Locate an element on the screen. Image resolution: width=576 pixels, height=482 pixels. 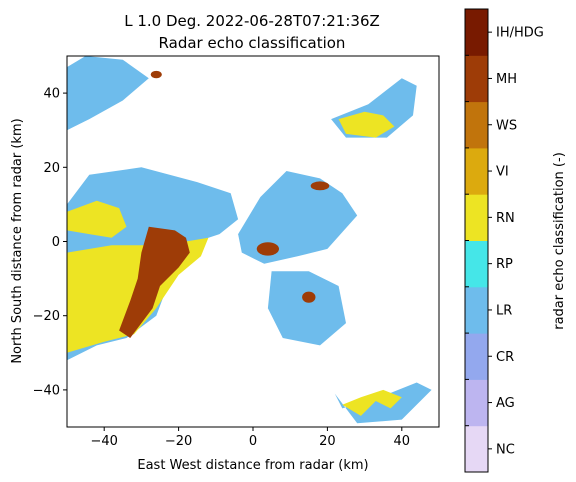
colorbar-class-label: LR is located at coordinates (504, 310).